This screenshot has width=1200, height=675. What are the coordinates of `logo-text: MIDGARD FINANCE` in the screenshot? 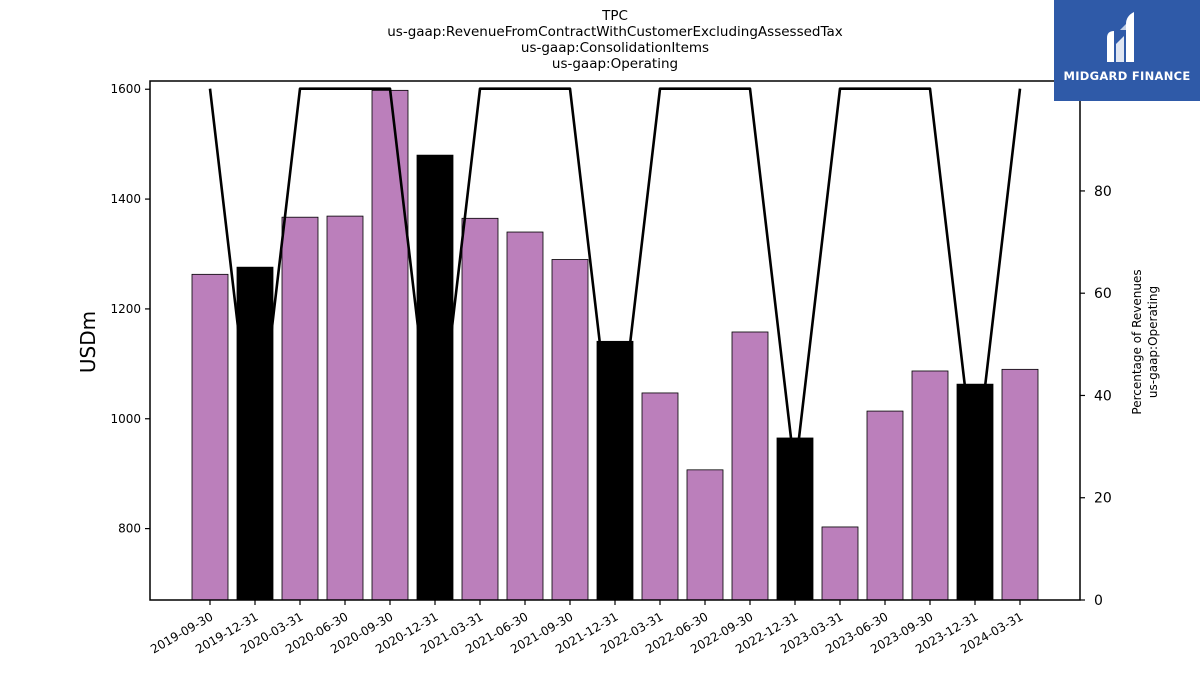 It's located at (1127, 76).